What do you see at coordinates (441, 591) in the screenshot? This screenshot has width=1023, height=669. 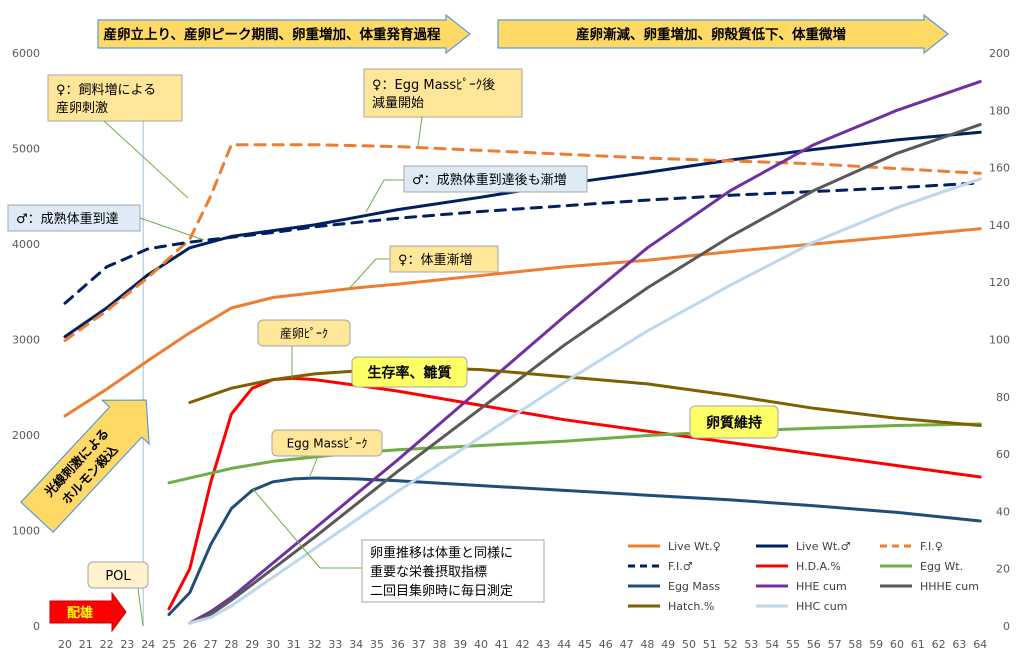 I see `callout-text: 二回目集卵時に毎日測定` at bounding box center [441, 591].